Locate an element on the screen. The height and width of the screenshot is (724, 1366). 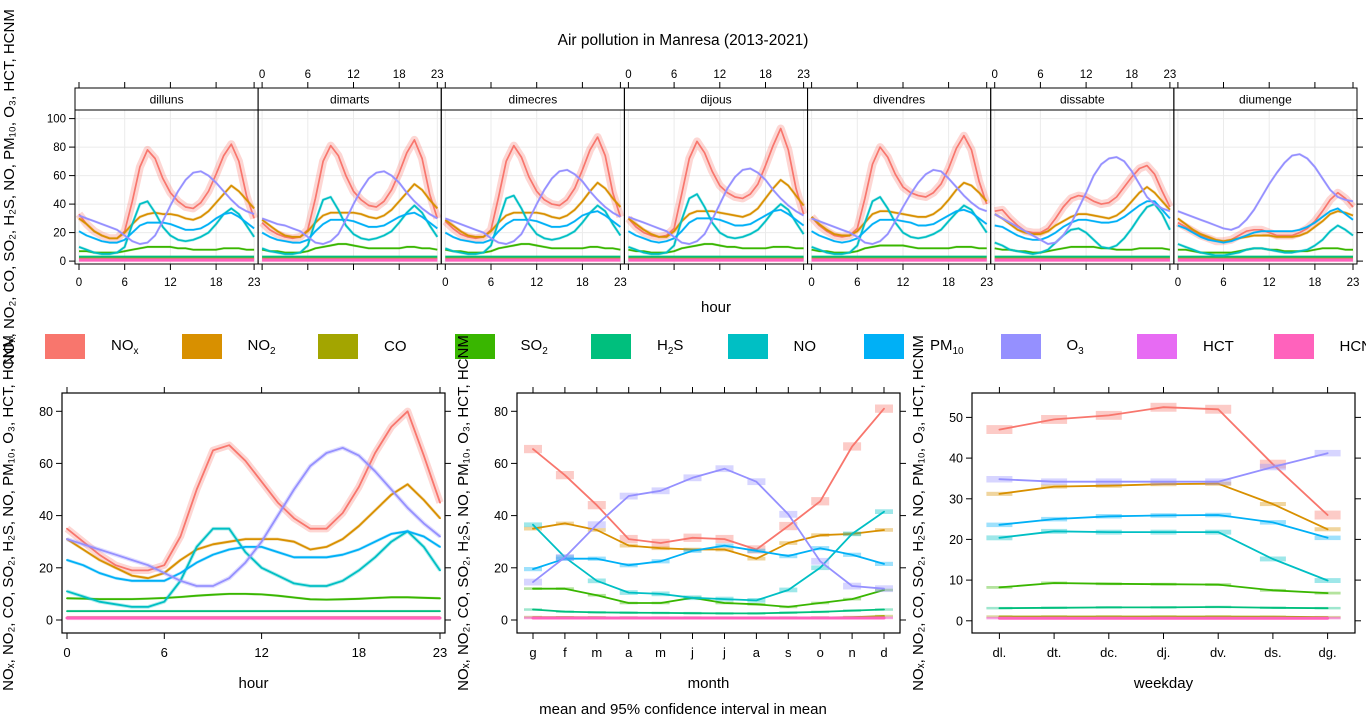
hour-xaxis-label: hour is located at coordinates (253, 683).